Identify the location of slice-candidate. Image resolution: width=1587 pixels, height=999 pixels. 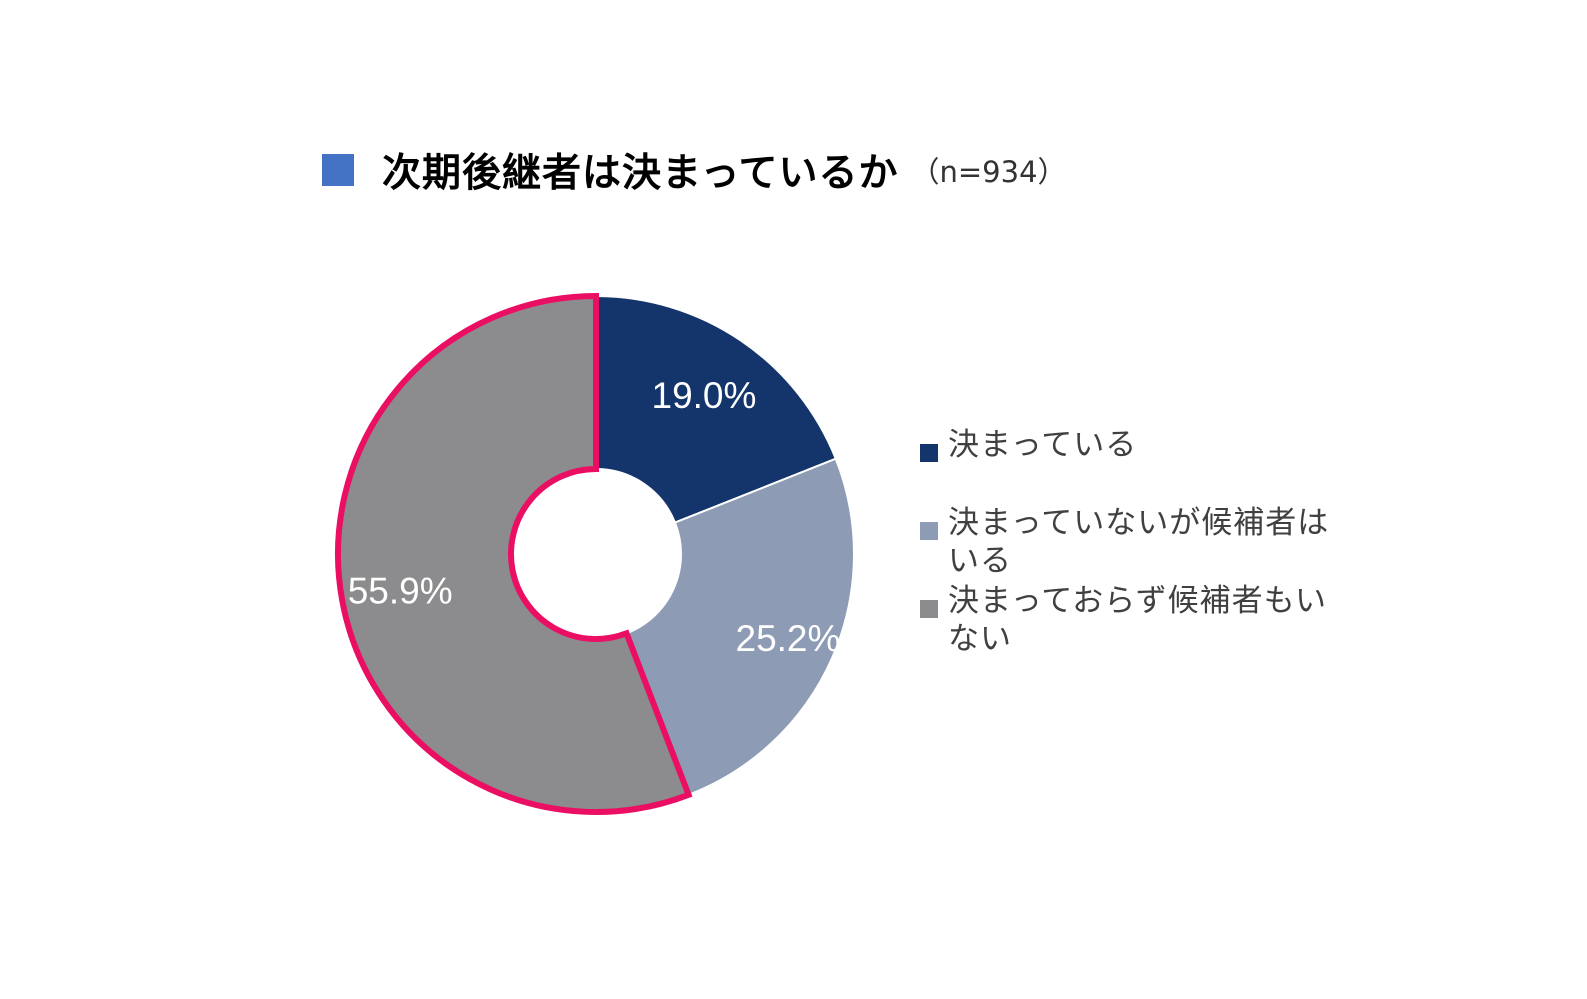
(740, 627).